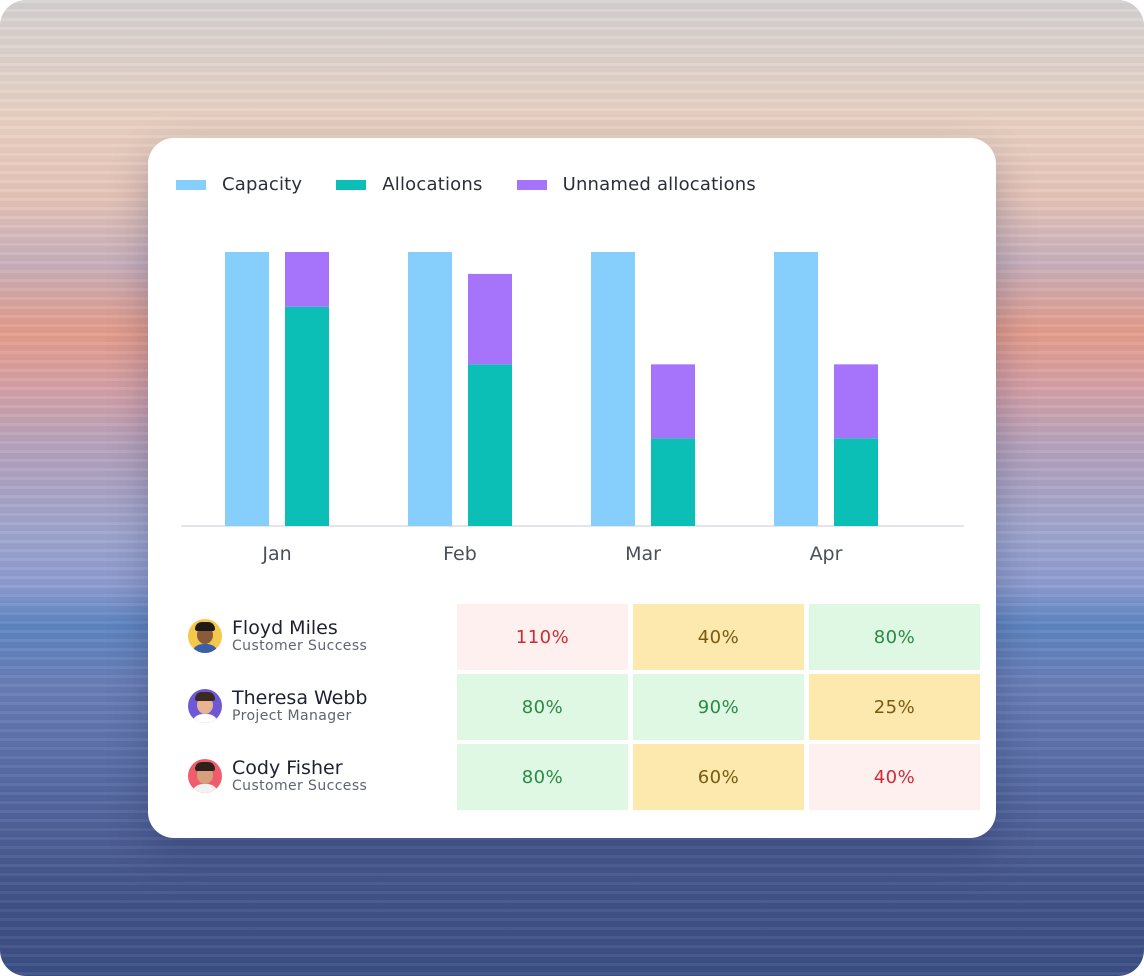  Describe the element at coordinates (285, 628) in the screenshot. I see `person-name: Floyd Miles` at that location.